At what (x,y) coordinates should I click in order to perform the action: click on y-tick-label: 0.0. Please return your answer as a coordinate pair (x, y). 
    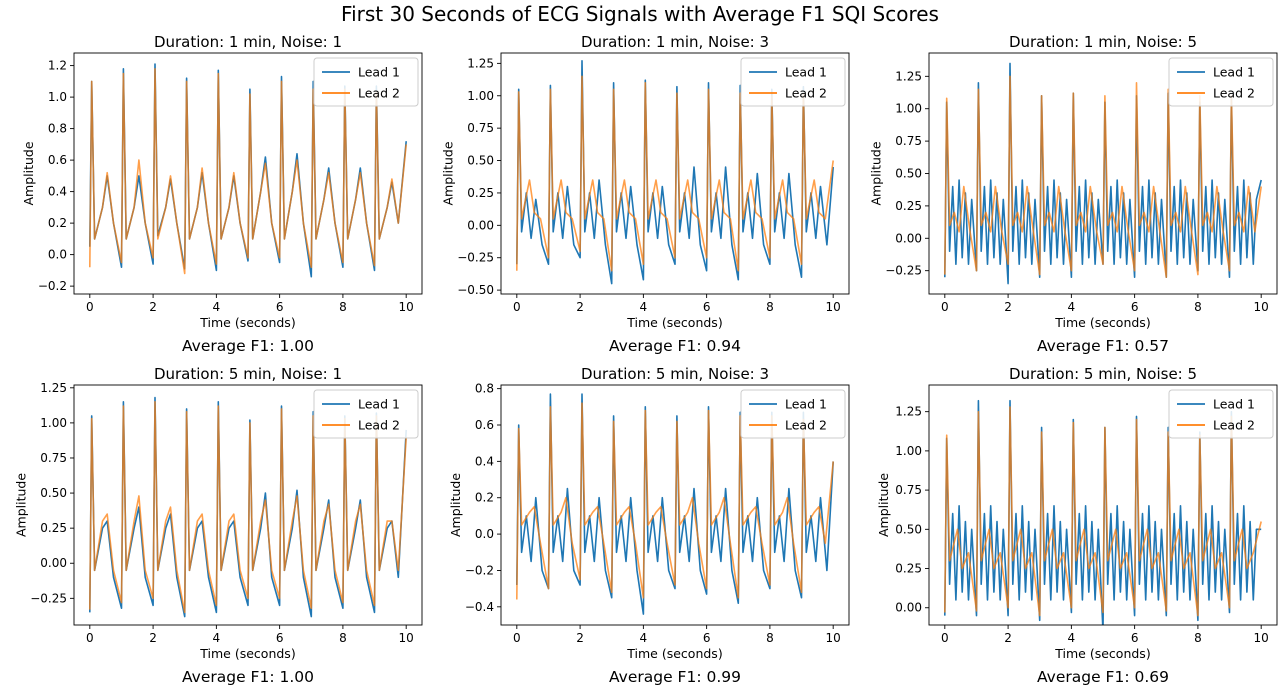
    Looking at the image, I should click on (484, 534).